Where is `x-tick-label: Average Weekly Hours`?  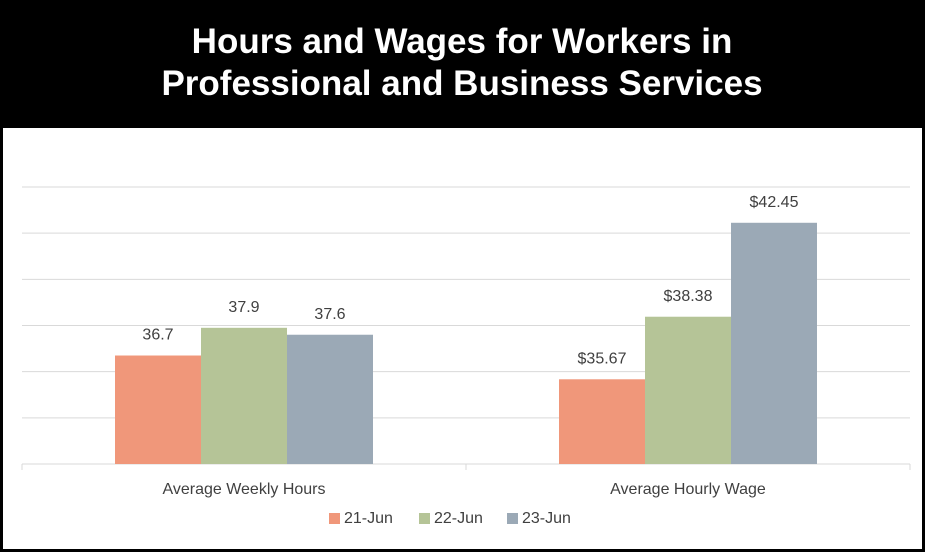
x-tick-label: Average Weekly Hours is located at coordinates (243, 489).